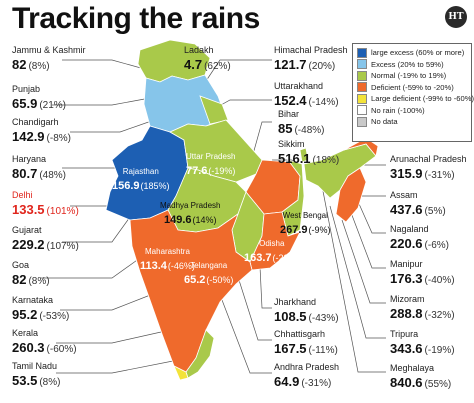 The height and width of the screenshot is (403, 474). I want to click on label-uttarakhand: Uttarakhand 152.4 (-14%), so click(306, 95).